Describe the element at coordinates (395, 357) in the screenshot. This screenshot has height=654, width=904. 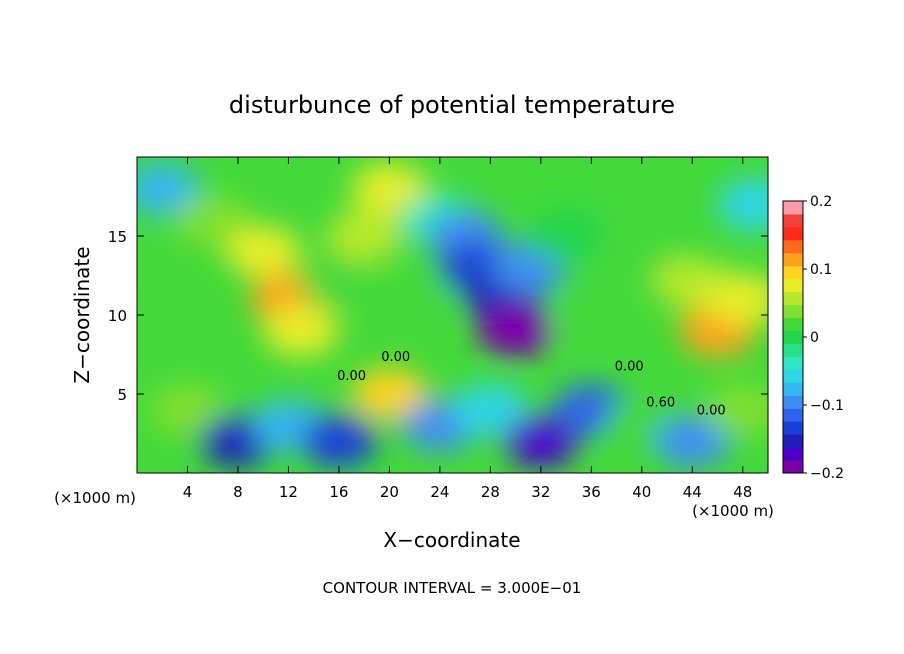
I see `contour-label-1: 0.00` at that location.